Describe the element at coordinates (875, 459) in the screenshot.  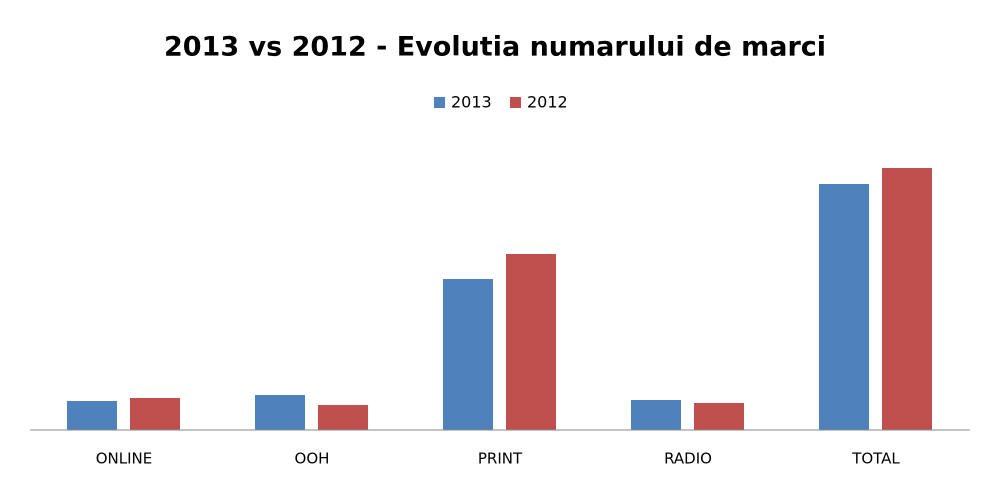
I see `x-tick-label: TOTAL` at that location.